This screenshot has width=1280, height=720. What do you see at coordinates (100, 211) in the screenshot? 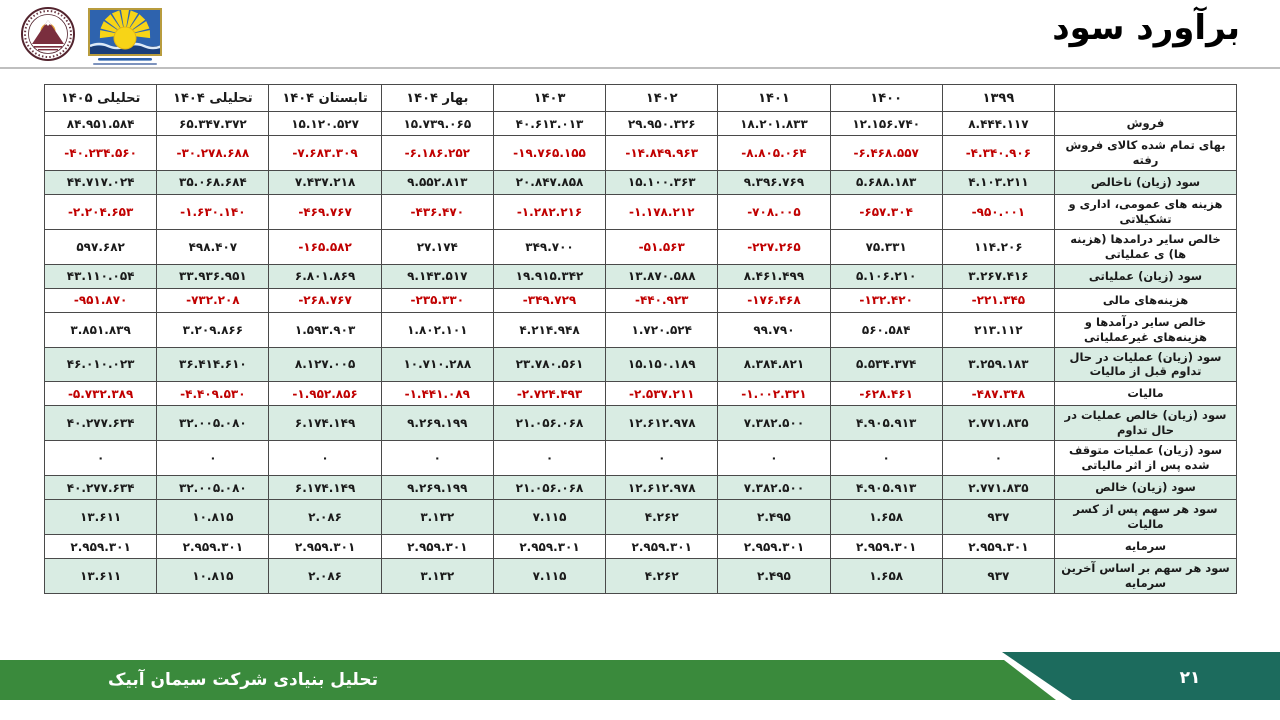
I see `value-cell: -۲.۲۰۴.۶۵۳` at bounding box center [100, 211].